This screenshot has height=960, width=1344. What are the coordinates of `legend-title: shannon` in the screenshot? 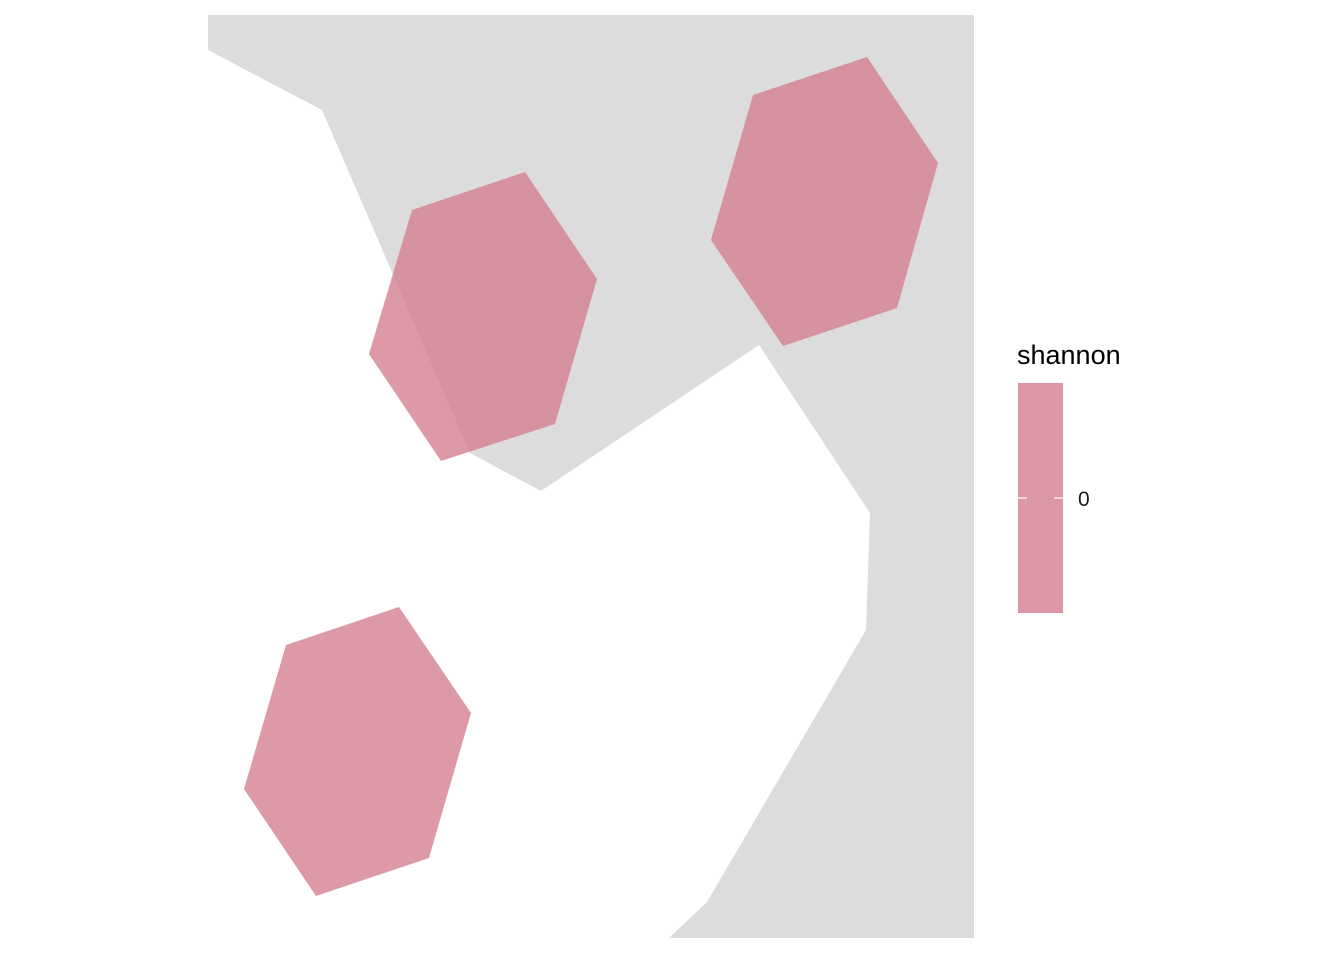 It's located at (1069, 355).